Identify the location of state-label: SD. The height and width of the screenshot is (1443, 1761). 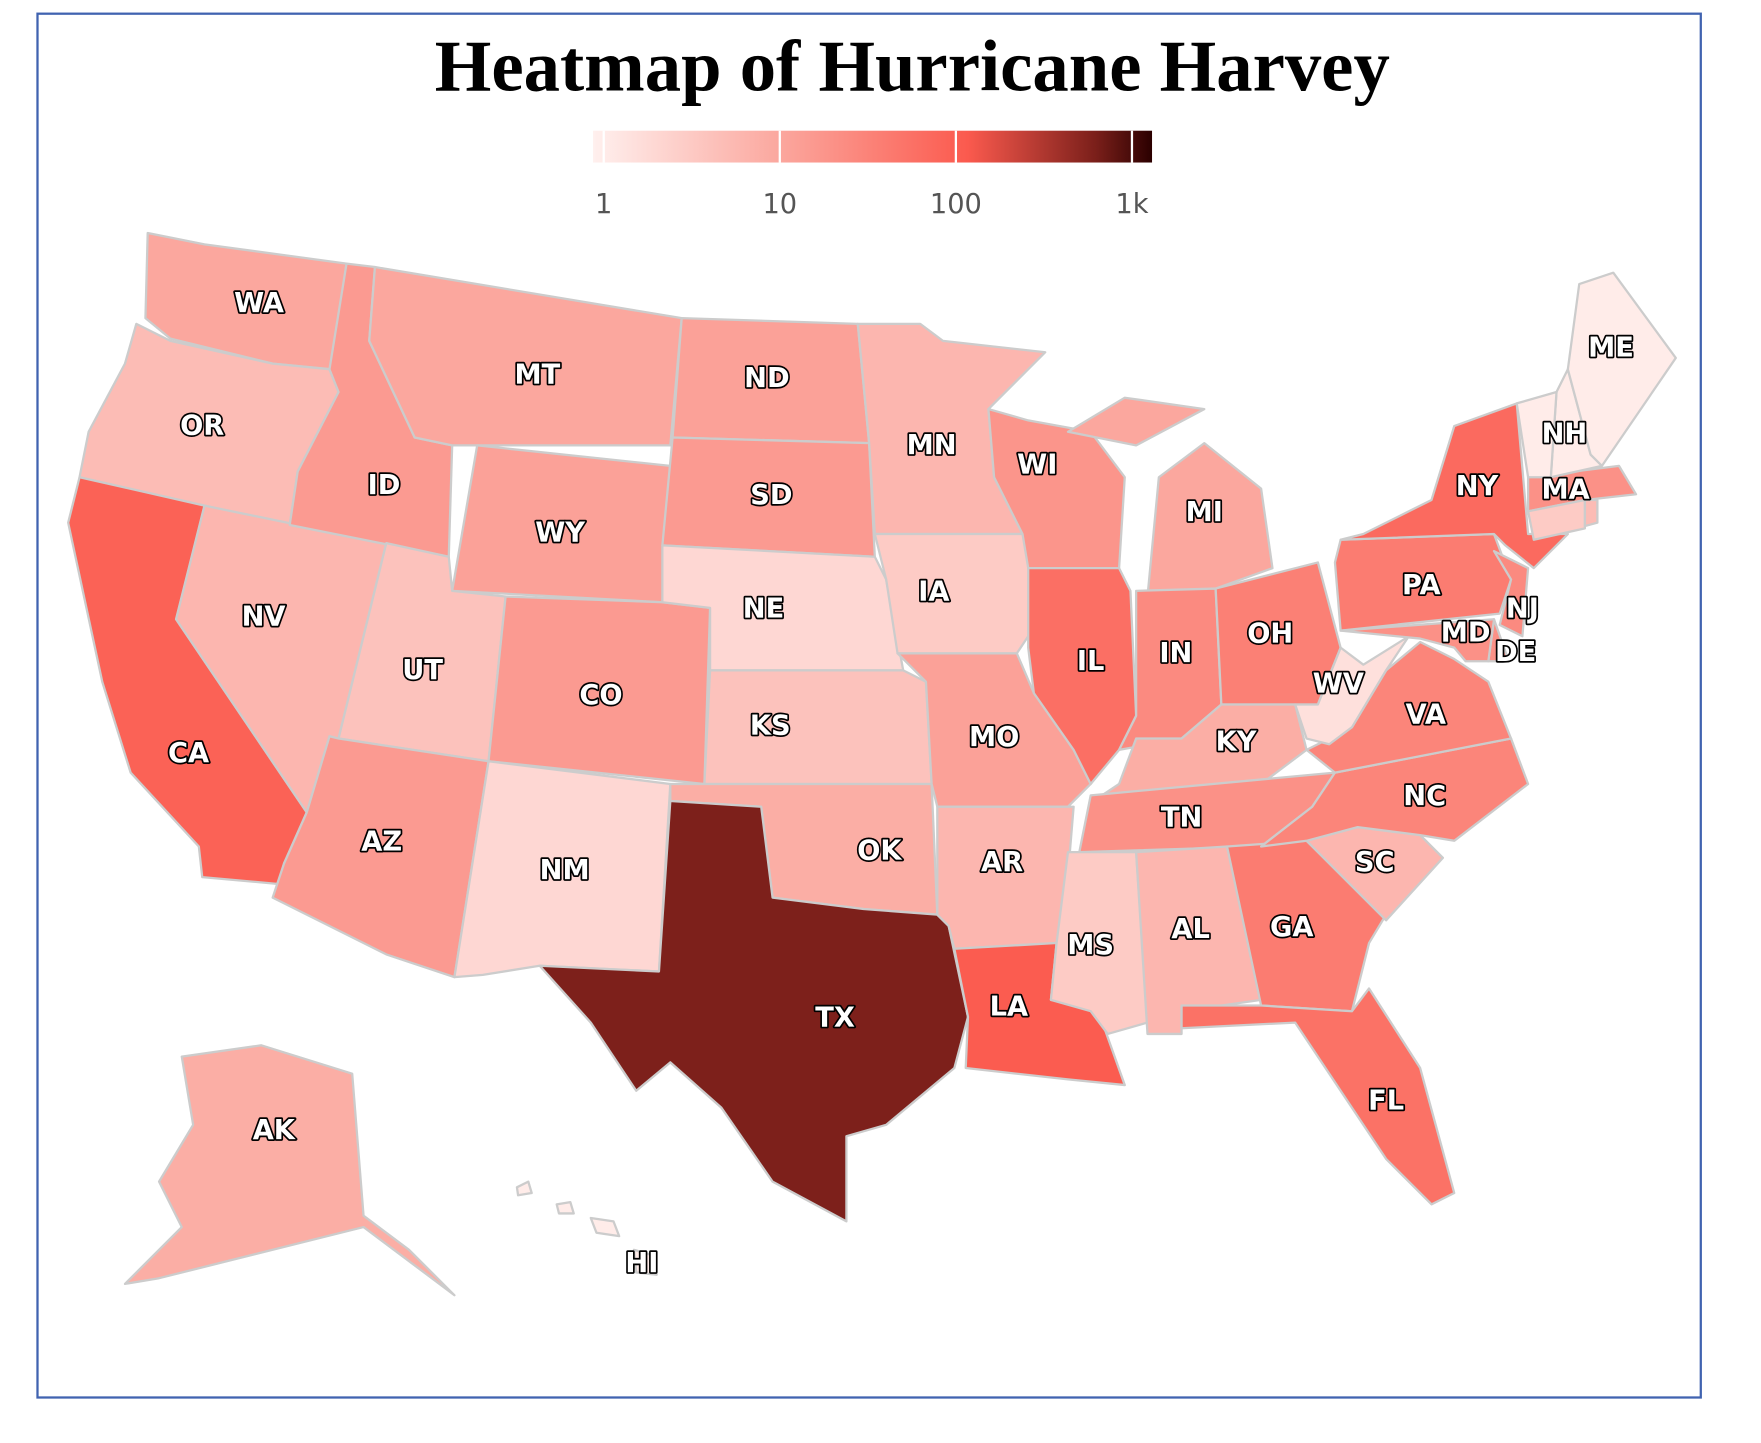
(771, 495).